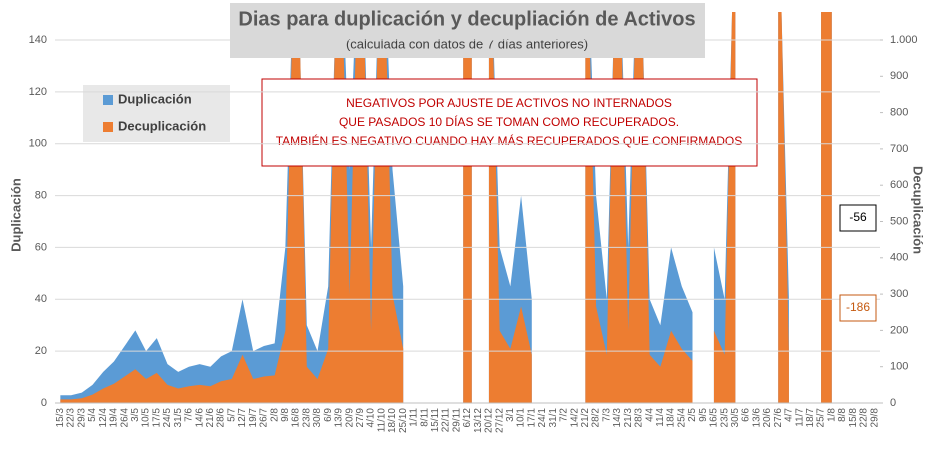 The image size is (932, 457). What do you see at coordinates (178, 418) in the screenshot?
I see `x-tick-label: 31/5` at bounding box center [178, 418].